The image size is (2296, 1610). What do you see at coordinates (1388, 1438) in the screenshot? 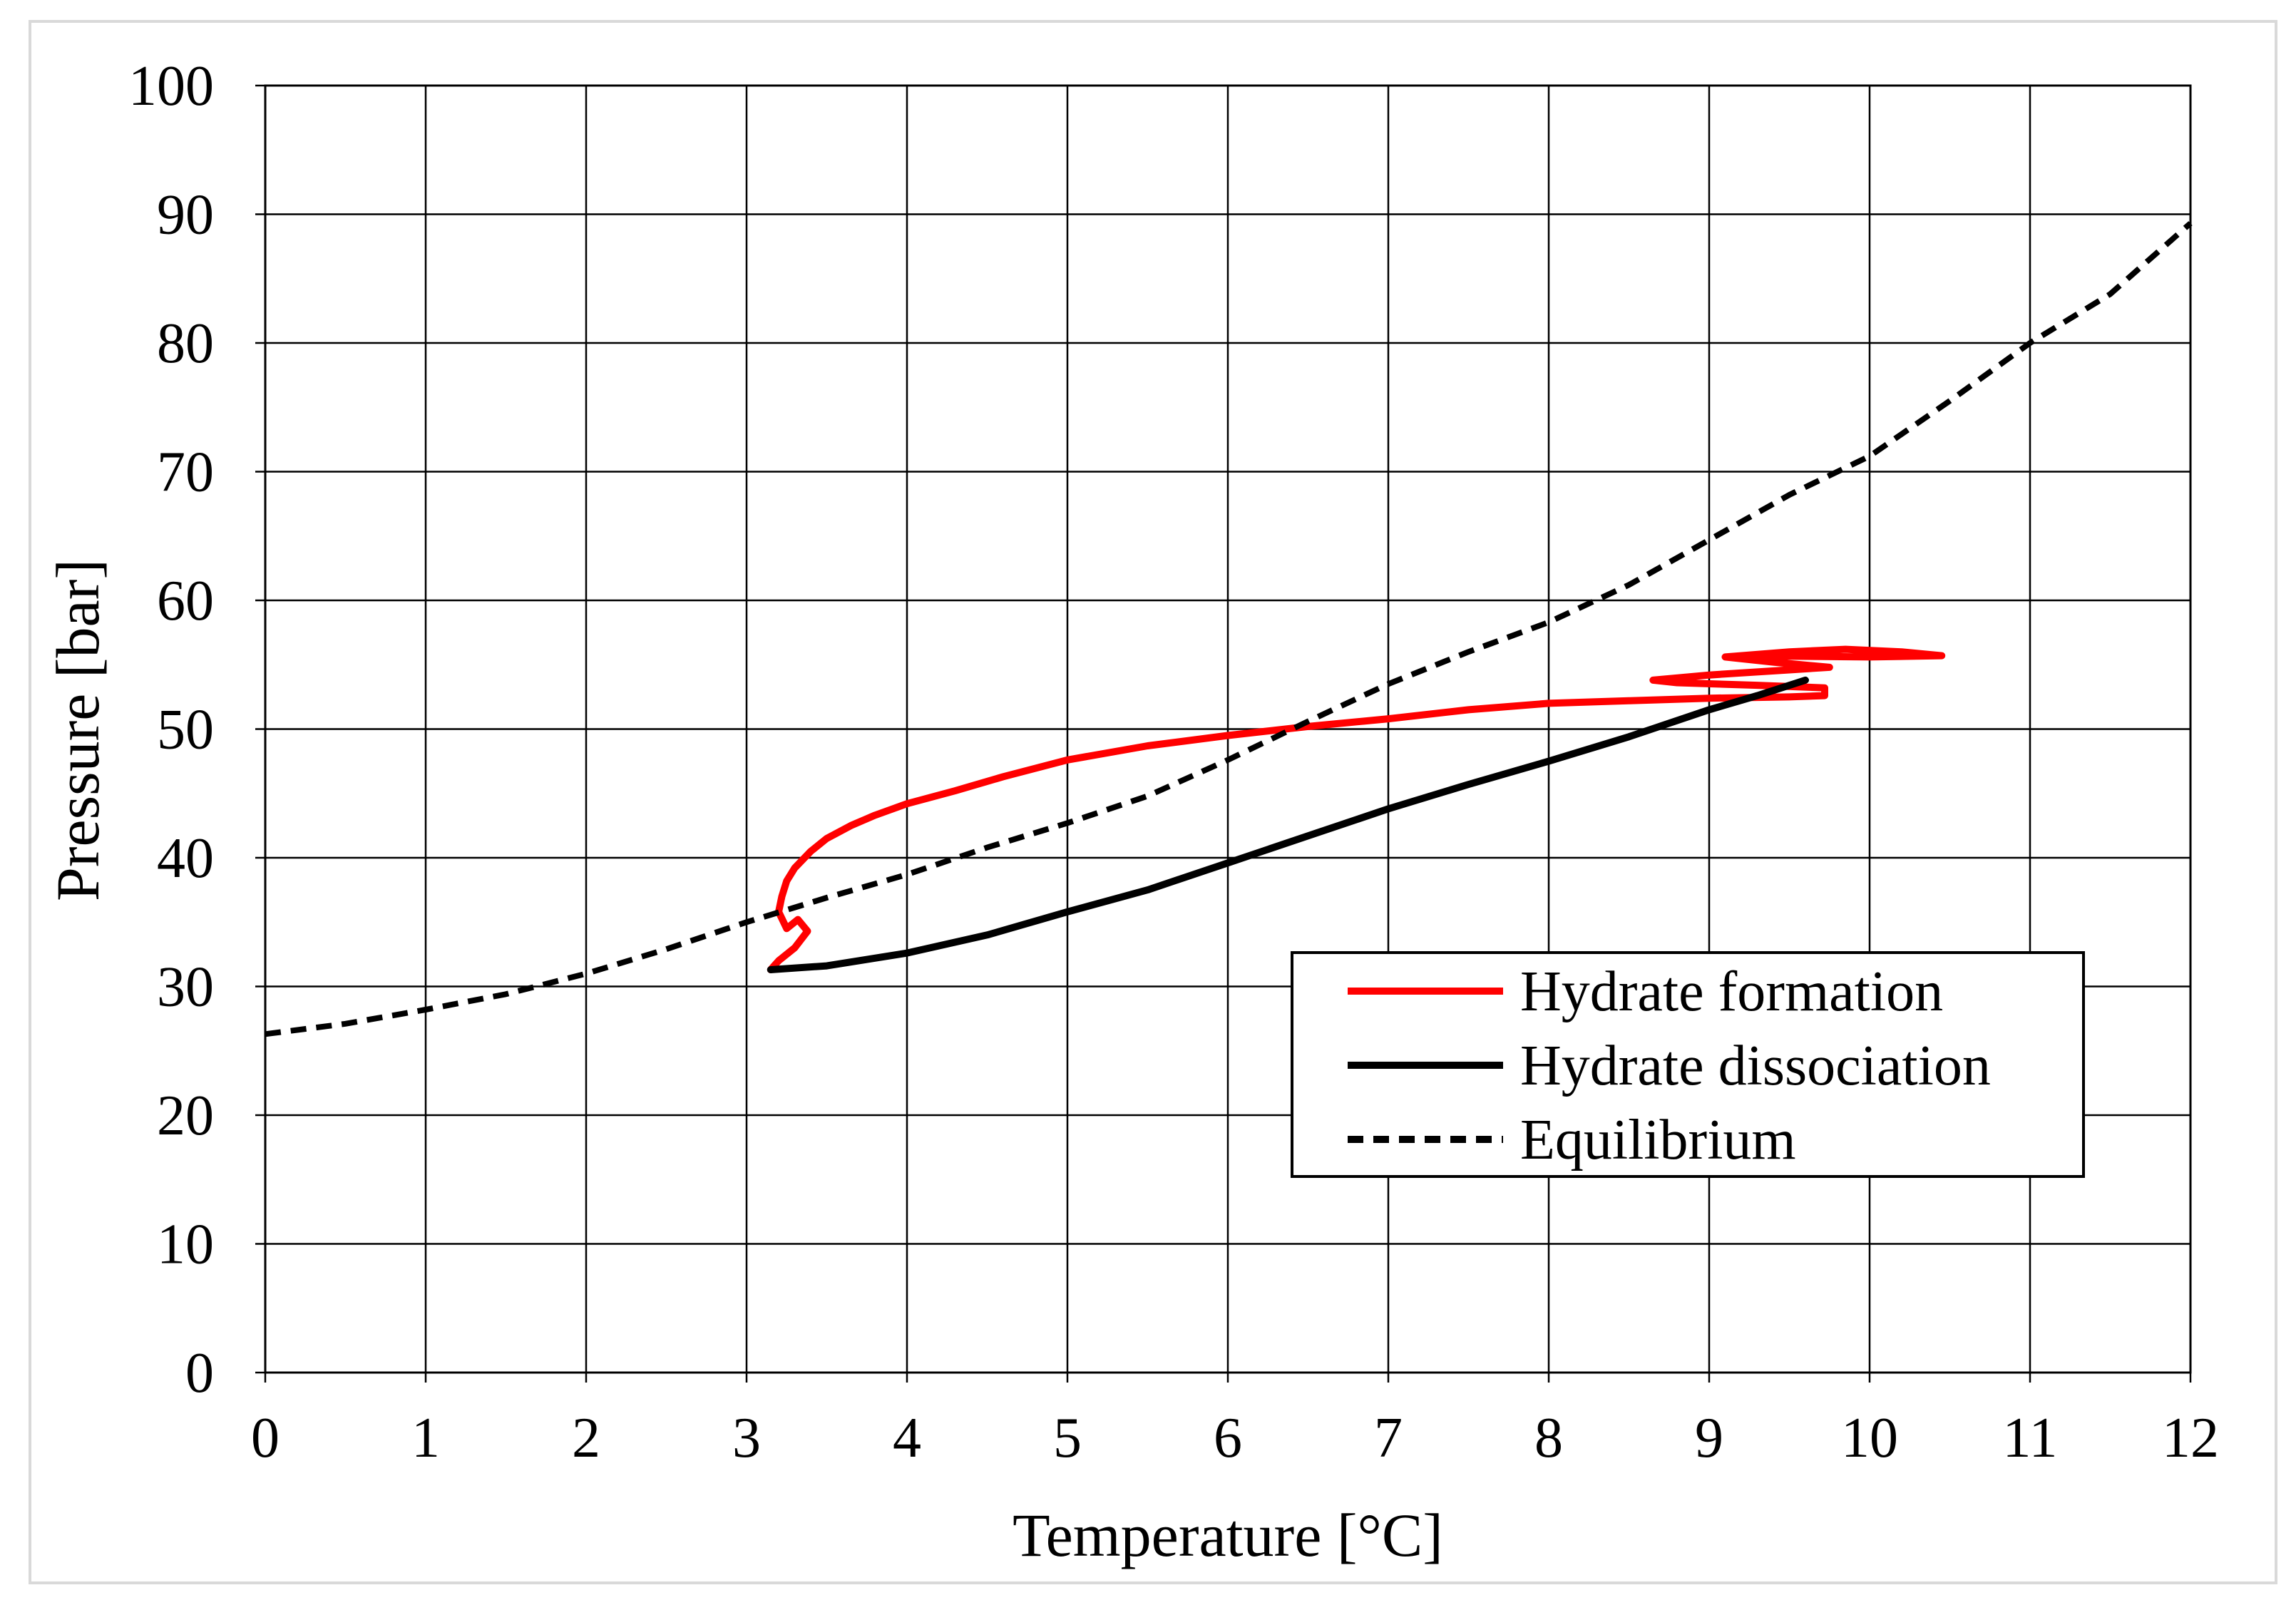
I see `x-tick-label: 7` at bounding box center [1388, 1438].